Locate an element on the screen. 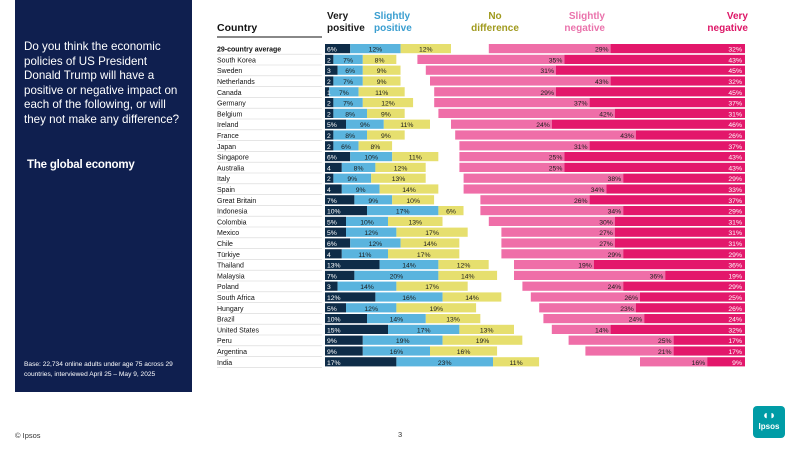 The height and width of the screenshot is (450, 800). label-very-negative: 26% is located at coordinates (735, 309).